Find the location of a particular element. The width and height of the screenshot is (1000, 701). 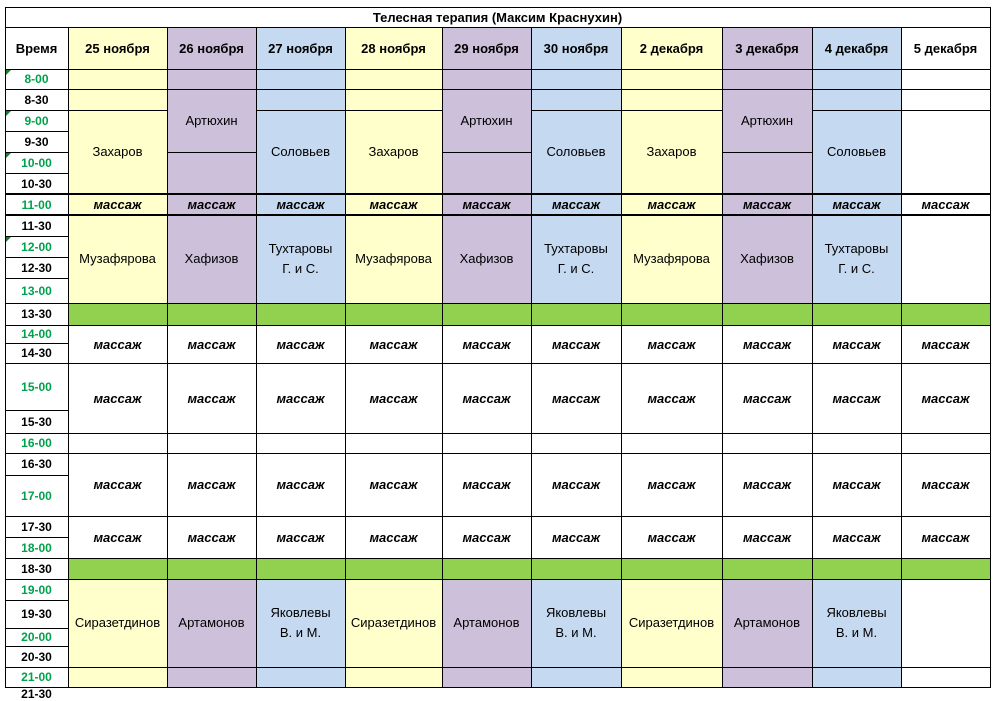

client-booking: Музафярова is located at coordinates (117, 259).